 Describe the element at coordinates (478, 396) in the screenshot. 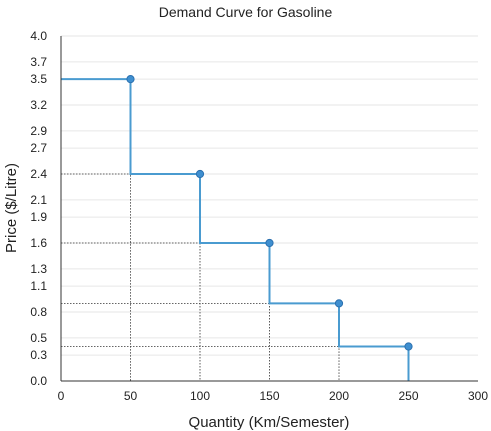

I see `x-tick-label: 300` at that location.